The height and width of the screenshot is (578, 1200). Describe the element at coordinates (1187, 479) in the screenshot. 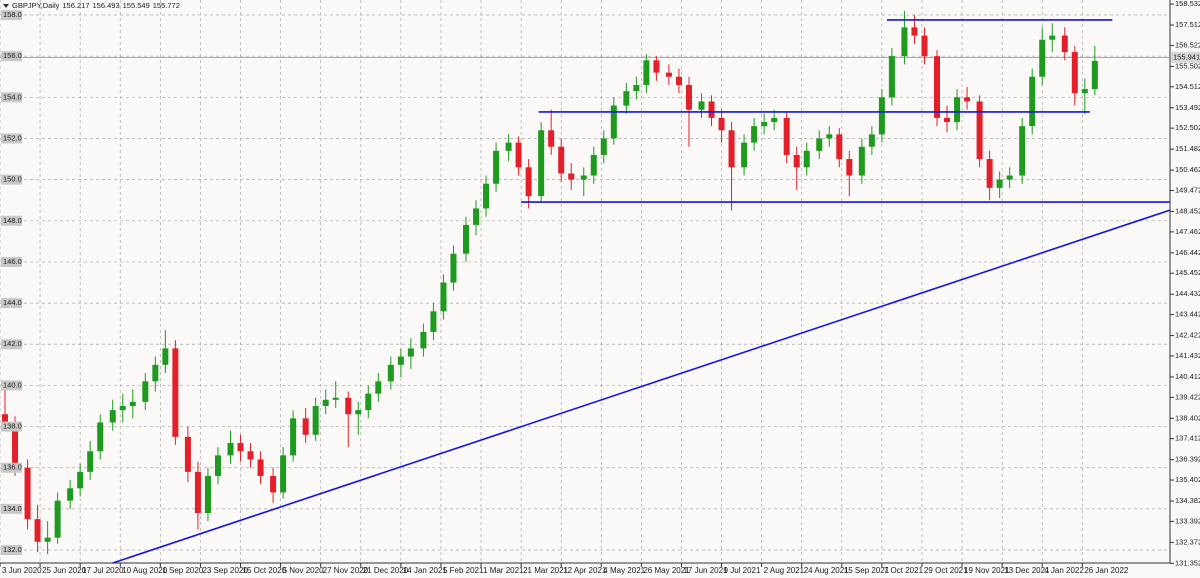

I see `y2-tick-label: 135.402` at that location.